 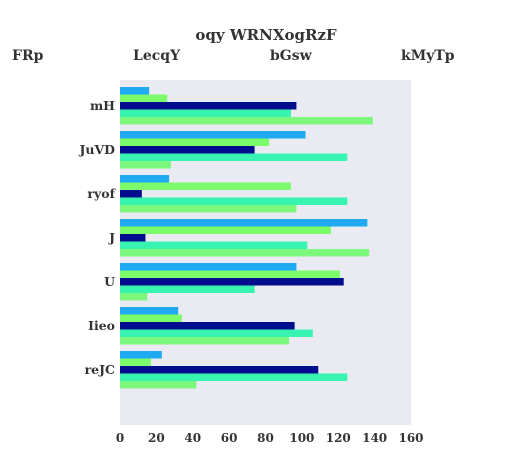 I want to click on category-labels: mH JuVD ryof J U Iieo reJC, so click(x=97, y=237).